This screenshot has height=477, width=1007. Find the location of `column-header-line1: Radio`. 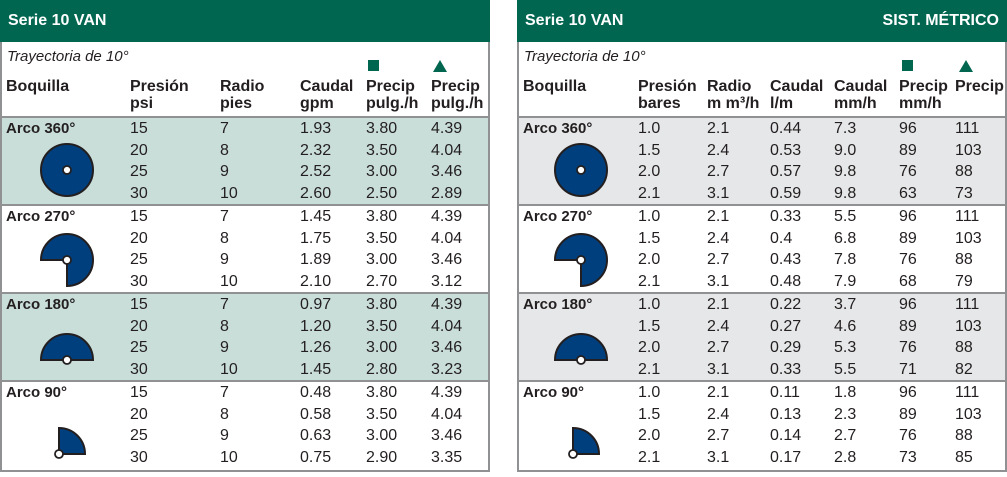

column-header-line1: Radio is located at coordinates (729, 86).